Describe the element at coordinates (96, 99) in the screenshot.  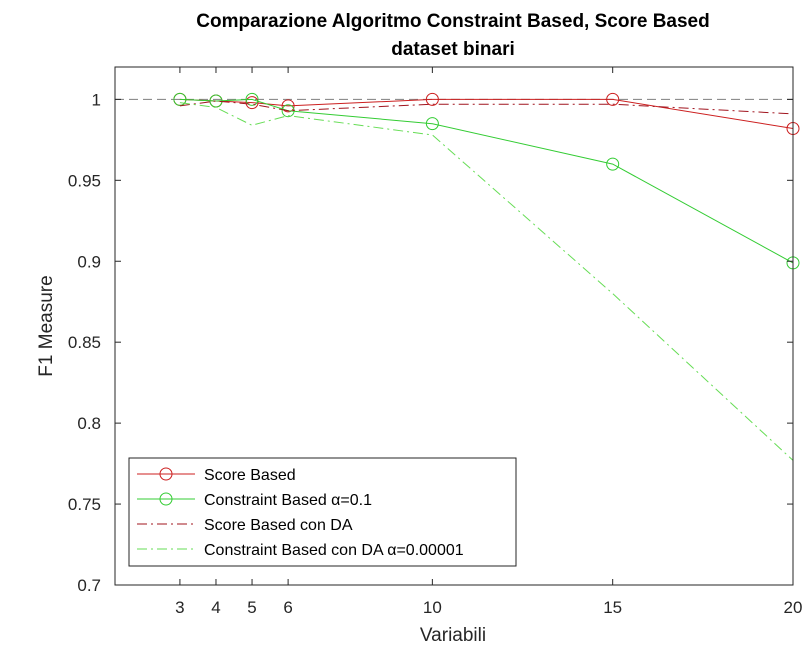
I see `y-tick-label-6: 1` at that location.